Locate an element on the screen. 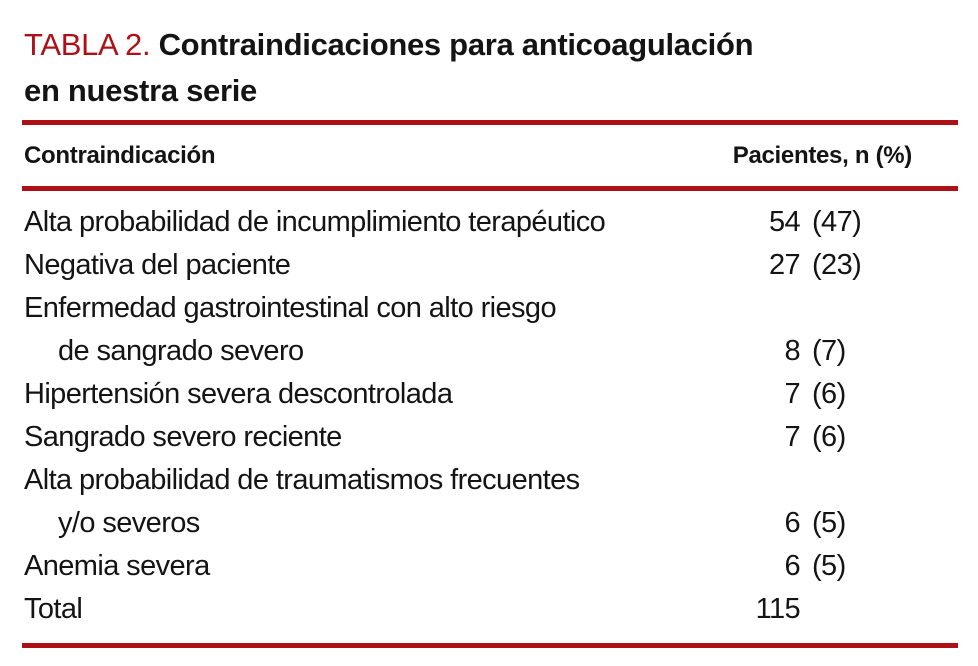  row-value: 8 (7) is located at coordinates (851, 351).